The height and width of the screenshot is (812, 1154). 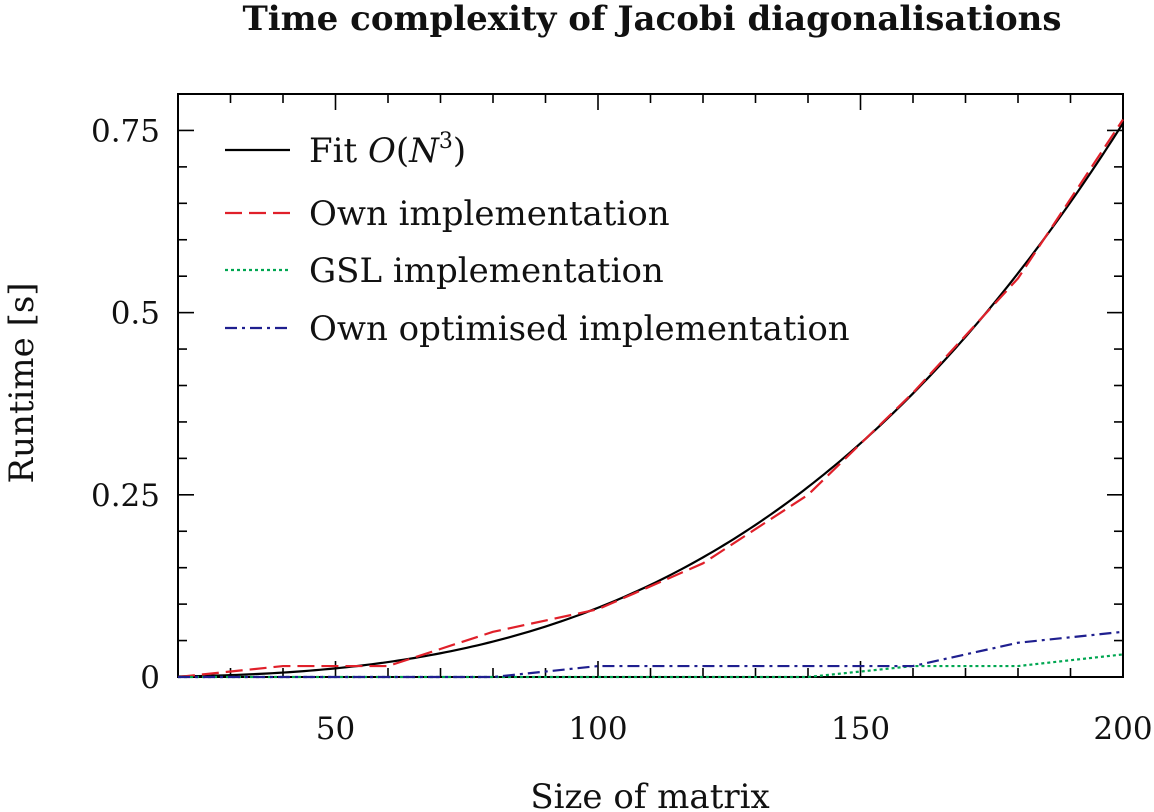 I want to click on x-tick-label: 200, so click(x=1122, y=729).